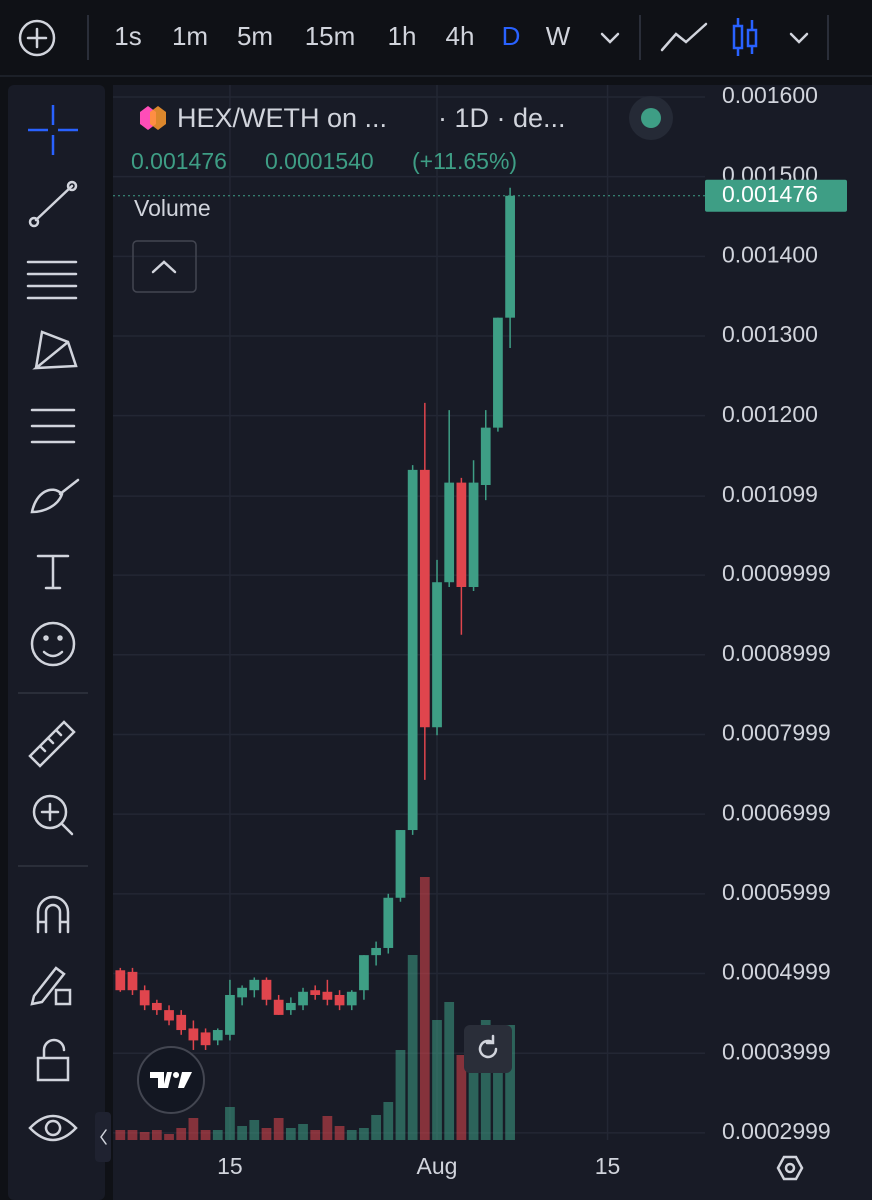  Describe the element at coordinates (127, 36) in the screenshot. I see `timeframe: 1s` at that location.